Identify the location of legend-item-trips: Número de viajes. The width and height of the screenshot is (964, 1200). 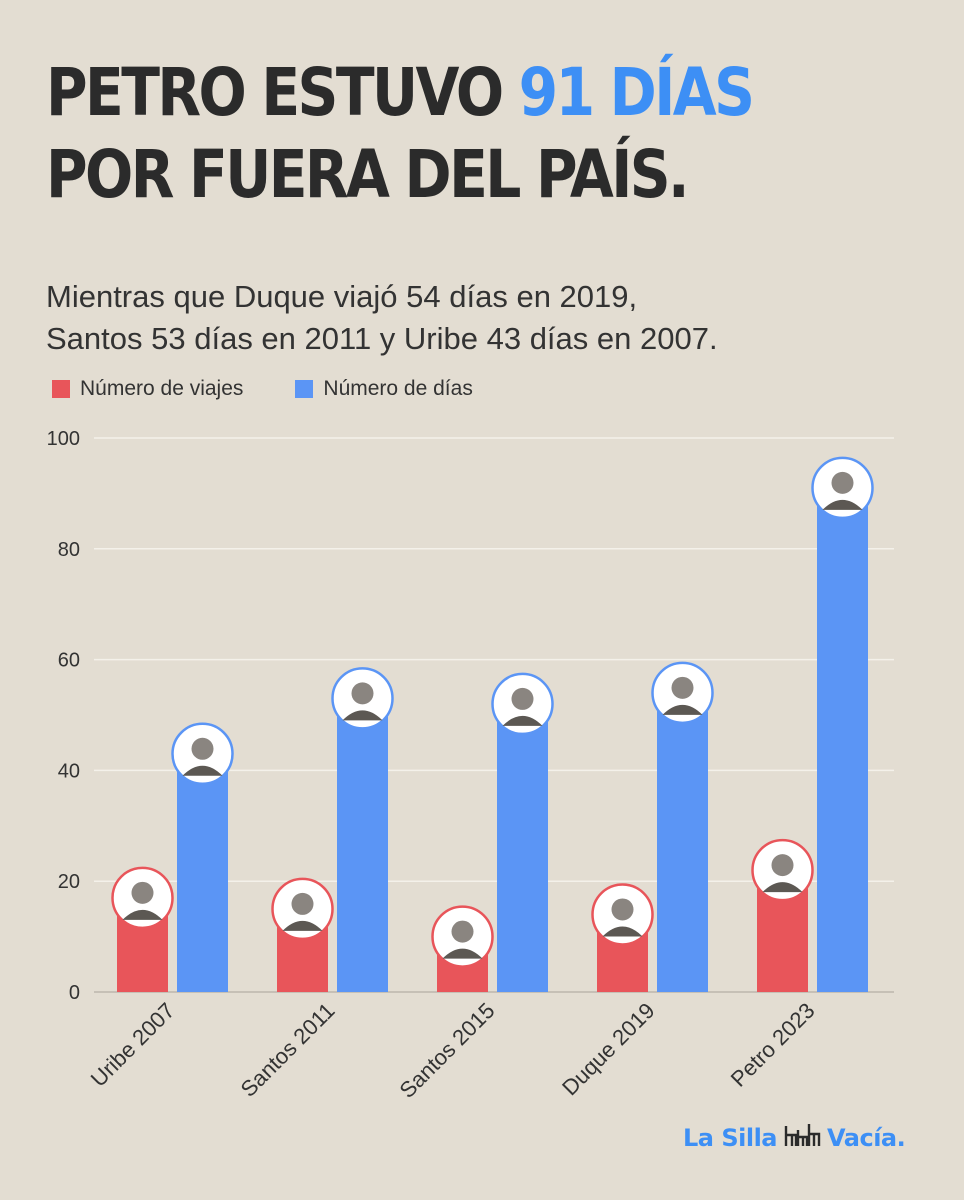
(147, 389).